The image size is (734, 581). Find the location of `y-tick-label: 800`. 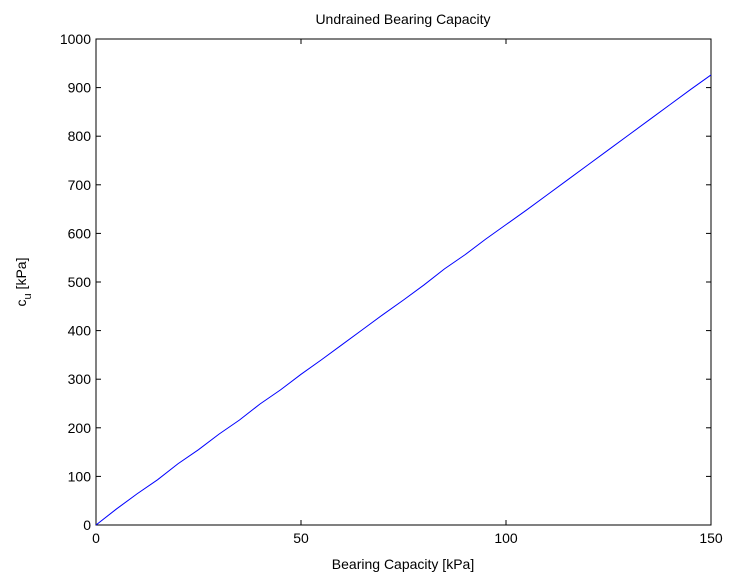

y-tick-label: 800 is located at coordinates (80, 136).